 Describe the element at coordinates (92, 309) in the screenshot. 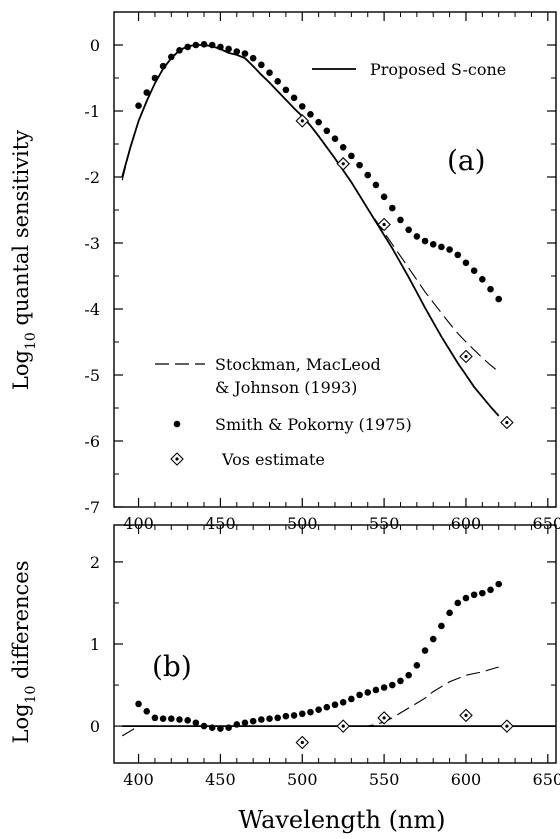

I see `y-tick-label: -4` at that location.